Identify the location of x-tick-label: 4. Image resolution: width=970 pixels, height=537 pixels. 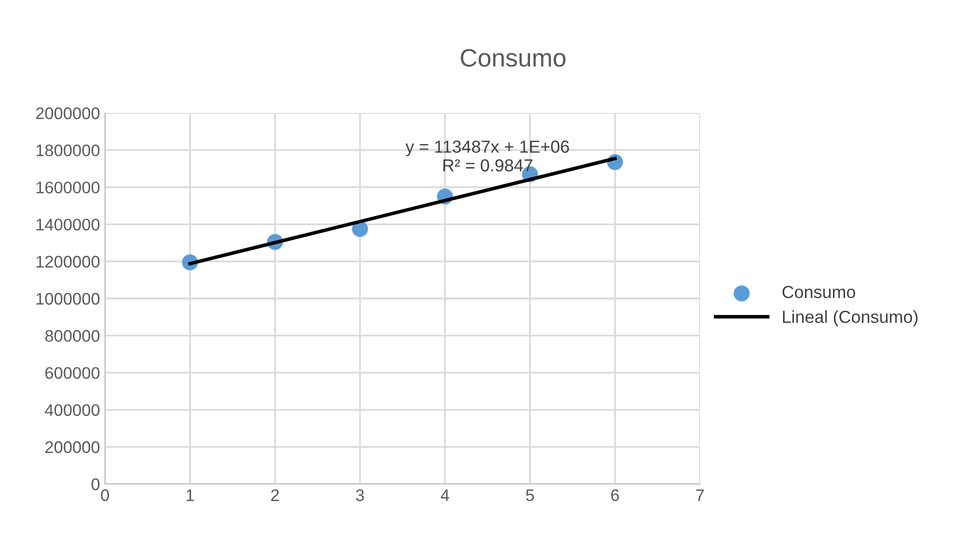
(445, 495).